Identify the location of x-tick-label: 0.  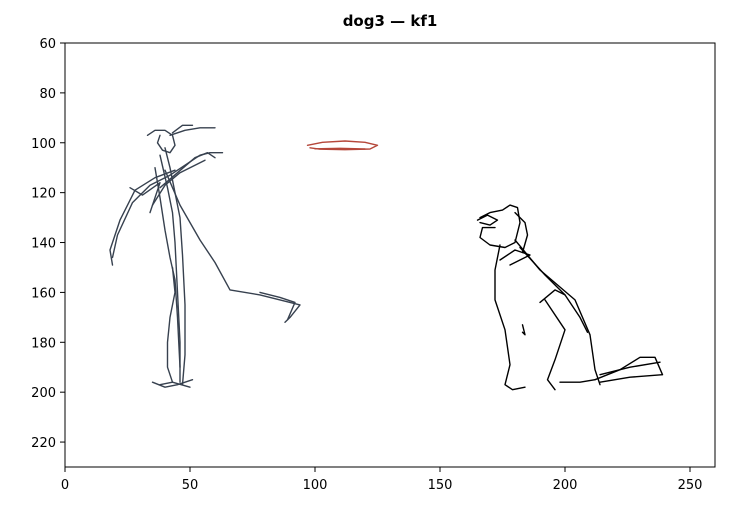
(65, 485).